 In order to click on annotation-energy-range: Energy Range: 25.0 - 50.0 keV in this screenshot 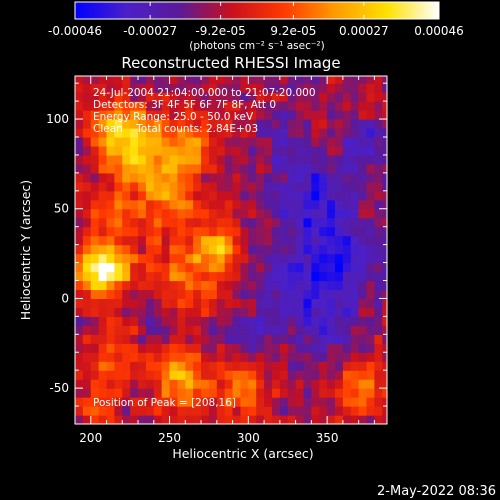, I will do `click(173, 117)`.